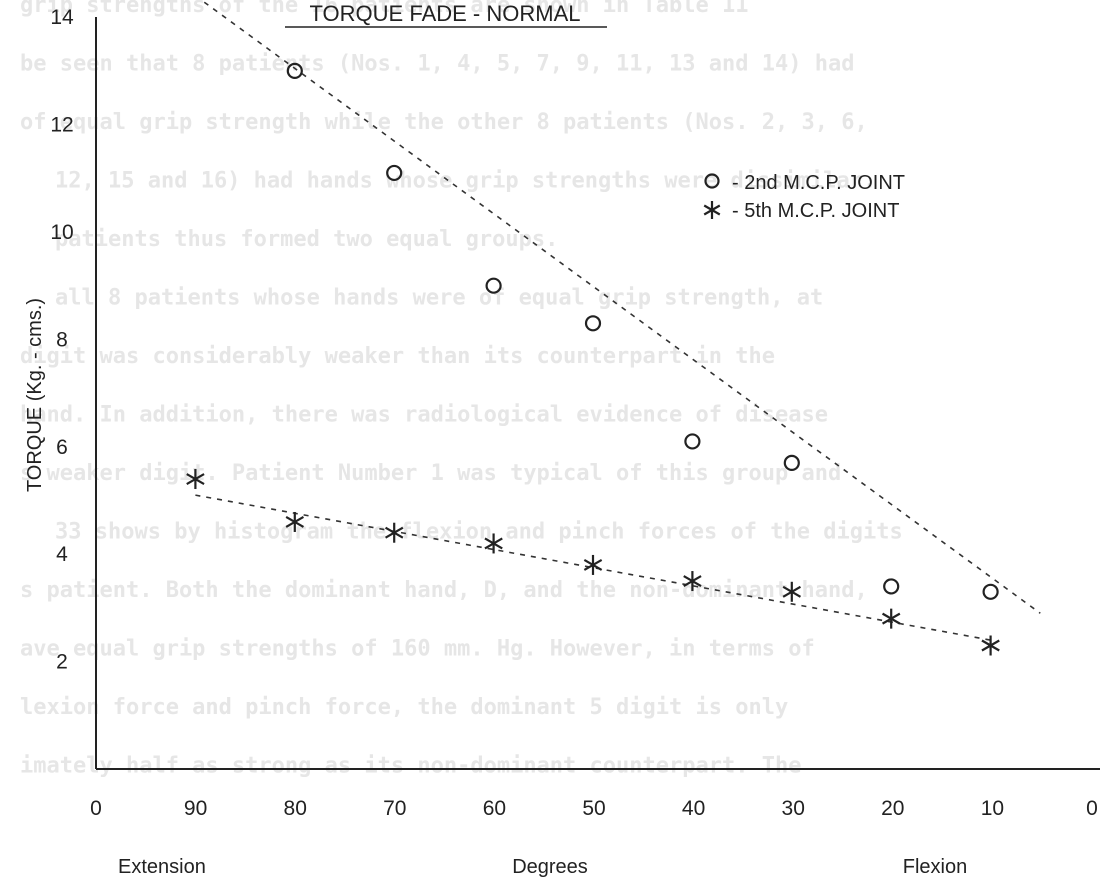 The image size is (1106, 883). What do you see at coordinates (494, 808) in the screenshot?
I see `x-tick-label: 60` at bounding box center [494, 808].